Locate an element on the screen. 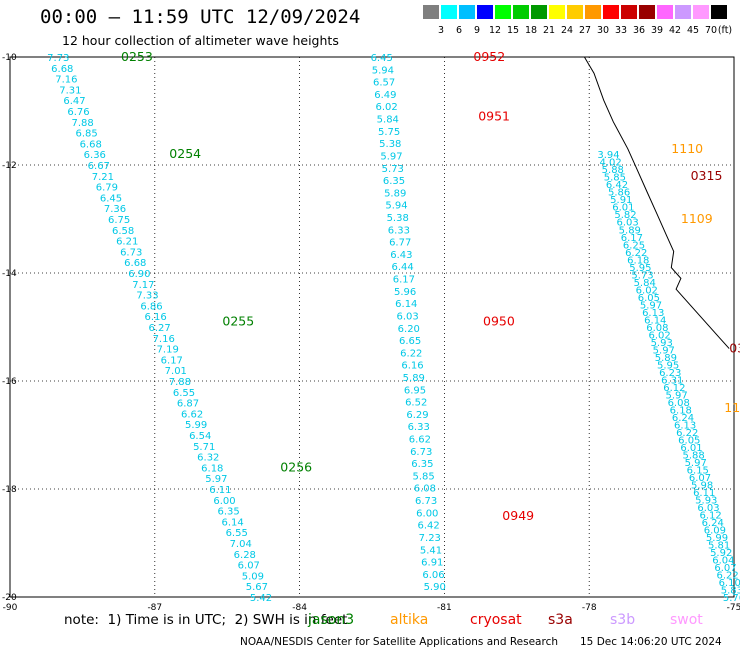 This screenshot has height=650, width=740. altika-time-label: 0952 is located at coordinates (489, 56).